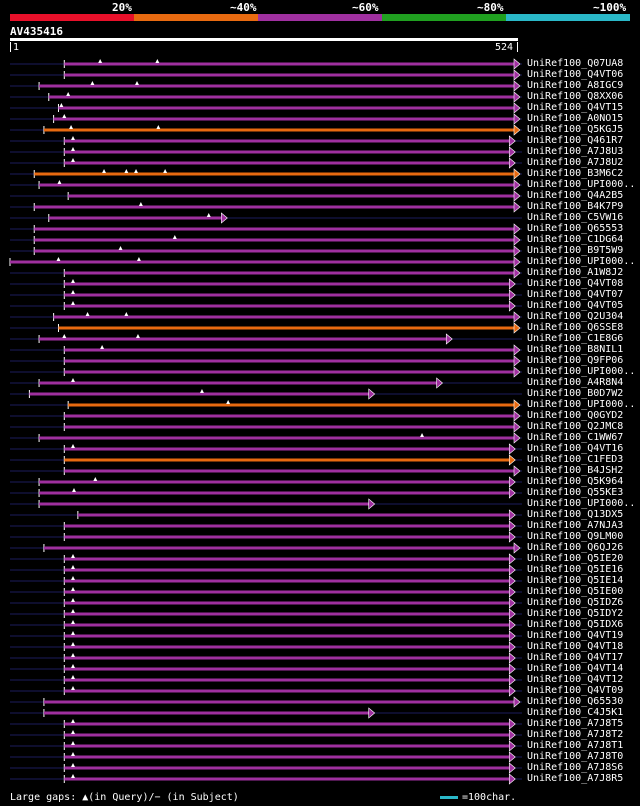 This screenshot has height=806, width=640. Describe the element at coordinates (575, 481) in the screenshot. I see `hit-label: UniRef100_Q5K964` at that location.